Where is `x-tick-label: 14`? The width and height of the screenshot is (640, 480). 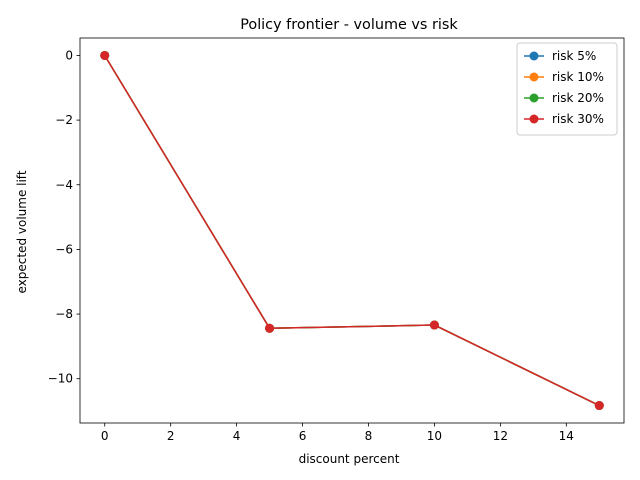 x-tick-label: 14 is located at coordinates (566, 436).